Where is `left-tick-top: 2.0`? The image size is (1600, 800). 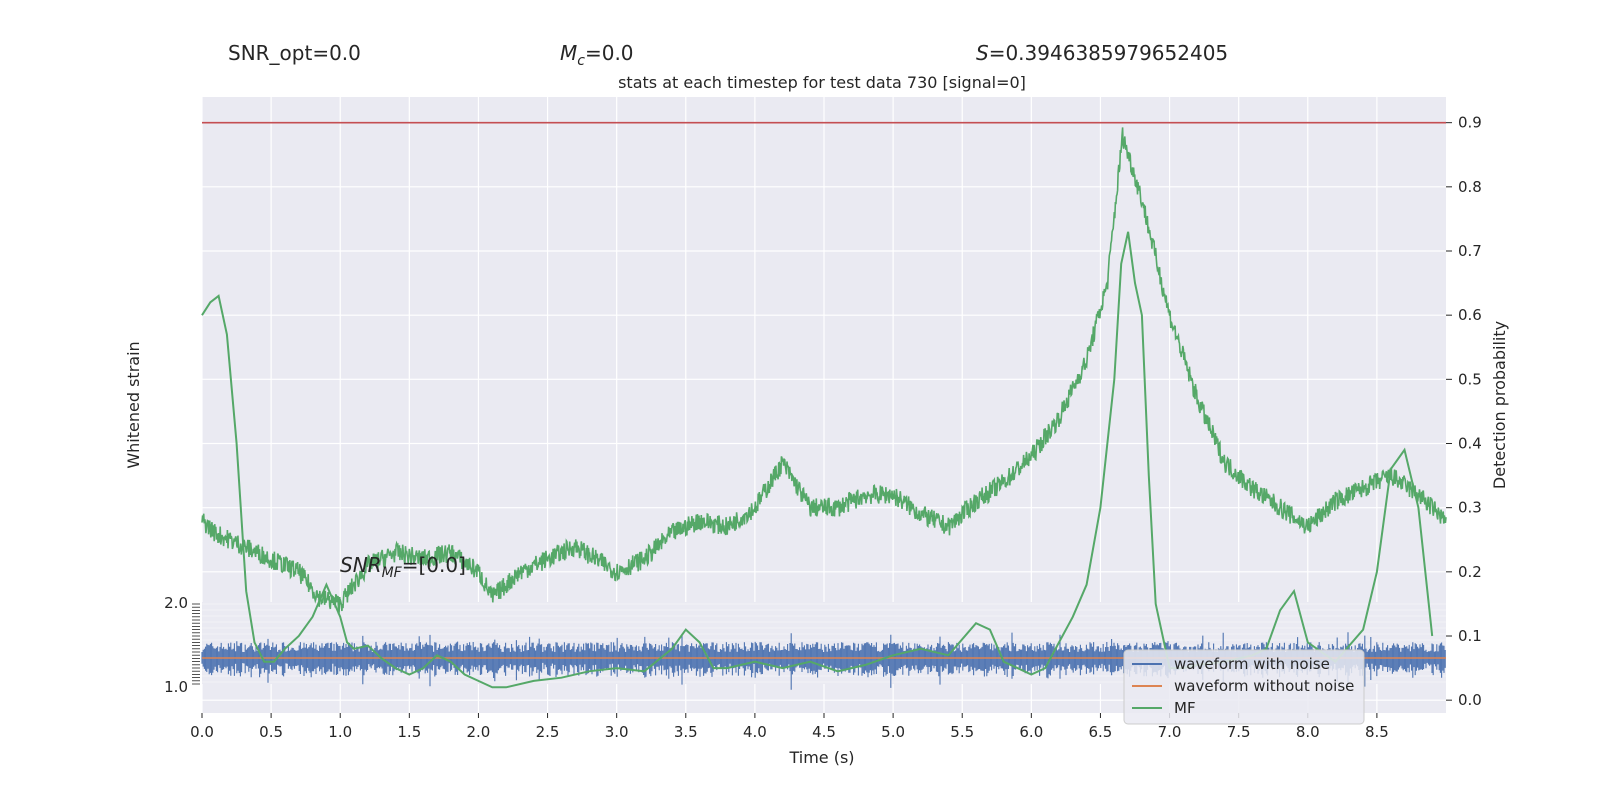
left-tick-top: 2.0 is located at coordinates (176, 603).